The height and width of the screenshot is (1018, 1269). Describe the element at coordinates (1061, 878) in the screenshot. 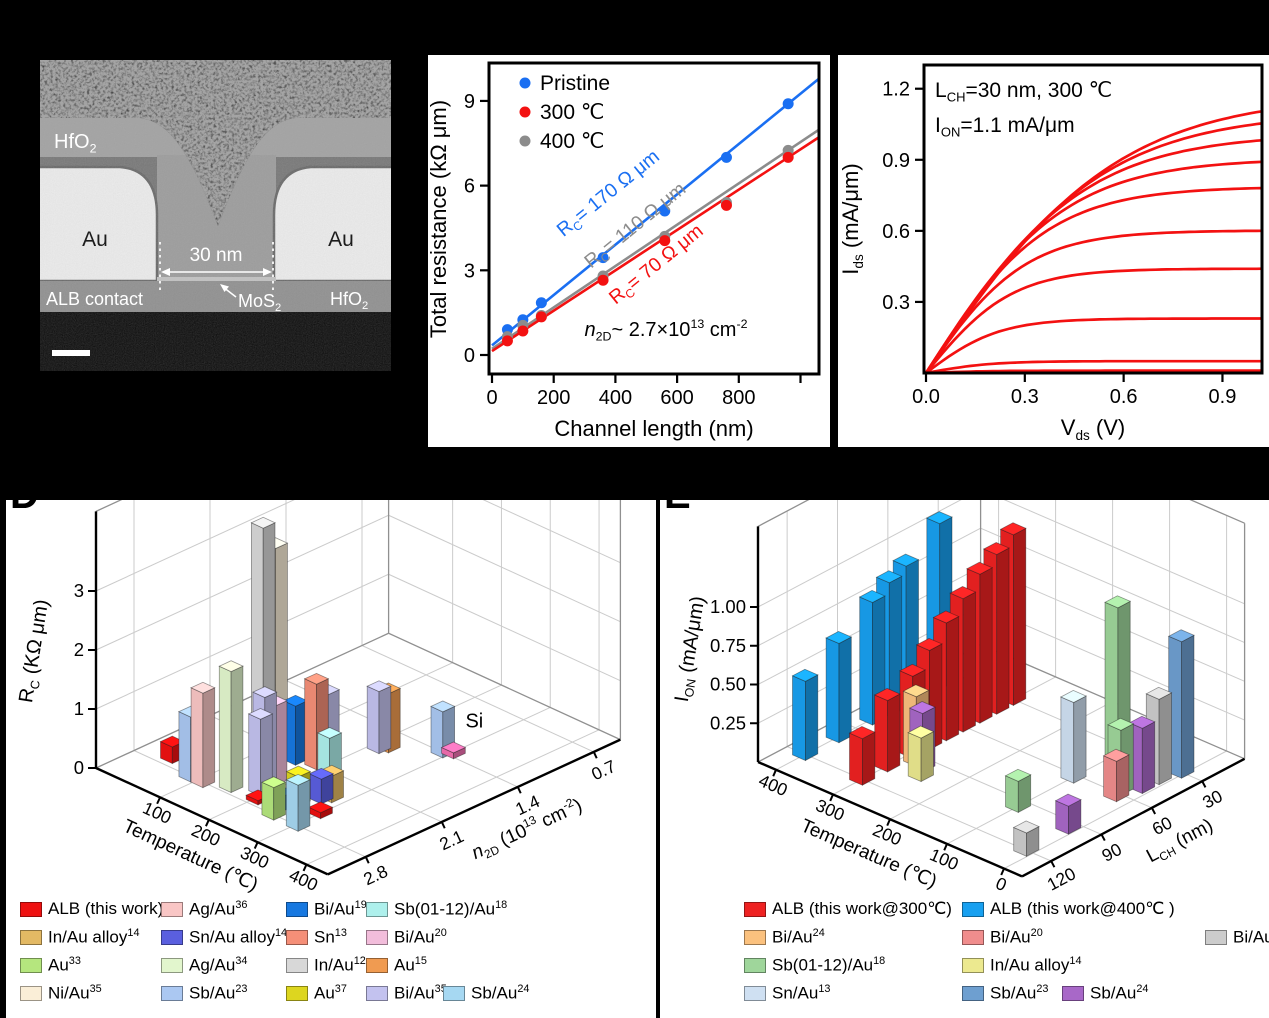

I see `y-tick-label: 120` at that location.